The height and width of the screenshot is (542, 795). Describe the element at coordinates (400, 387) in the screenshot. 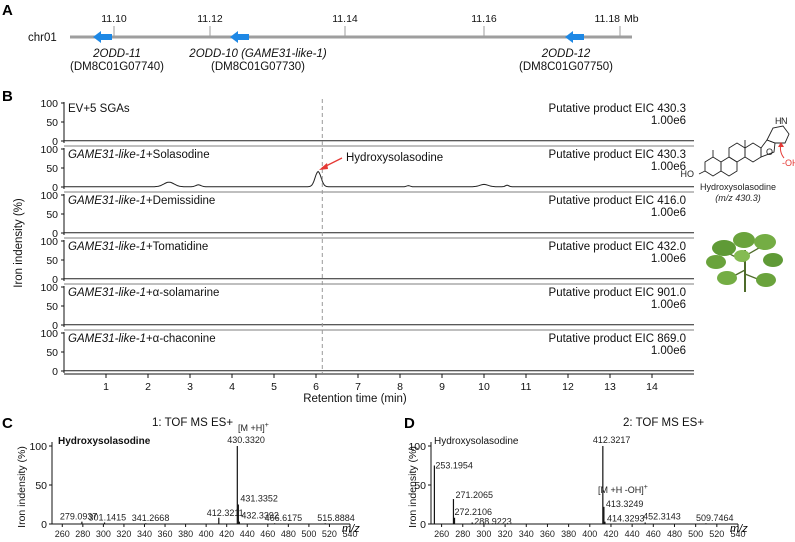

I see `chromatogram-x-tick-label: 8` at that location.